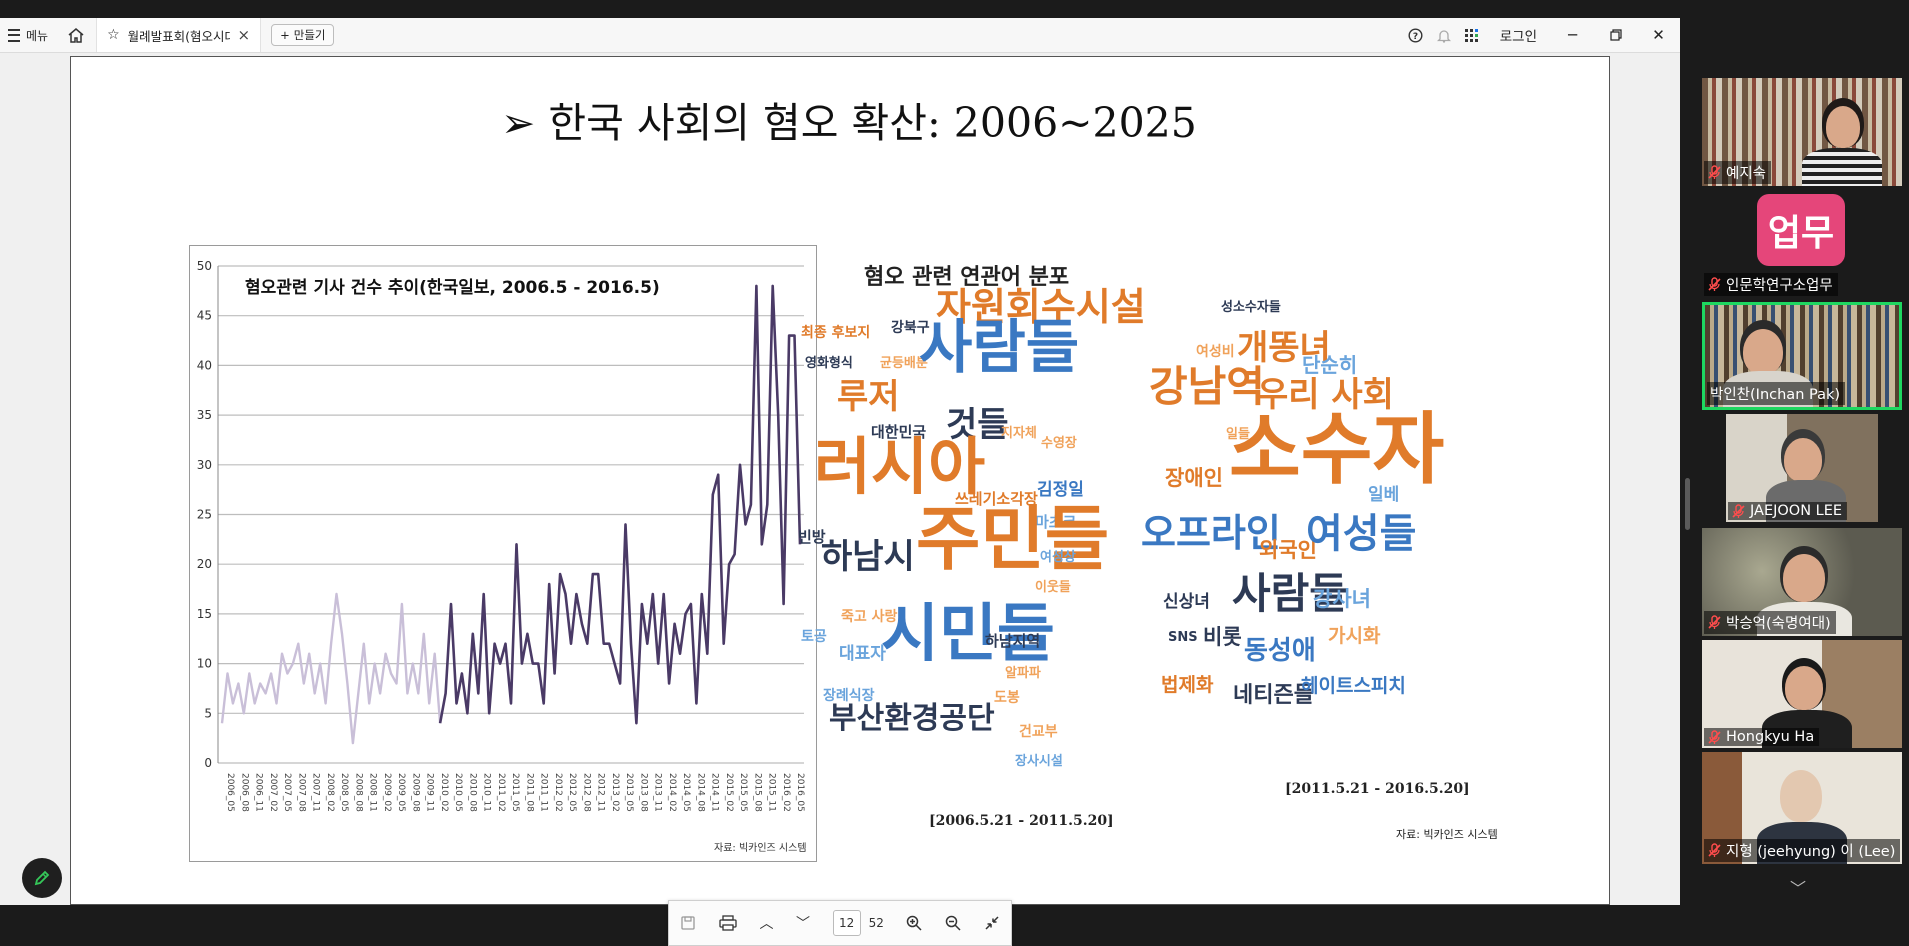 The image size is (1909, 946). Describe the element at coordinates (620, 504) in the screenshot. I see `series-line` at that location.